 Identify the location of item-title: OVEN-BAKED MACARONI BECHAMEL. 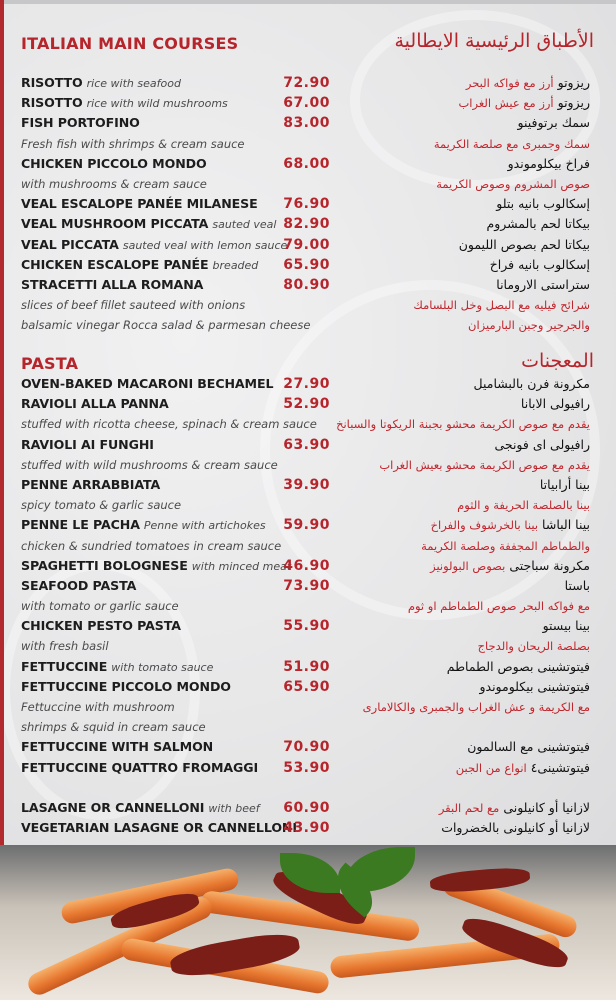
(147, 383).